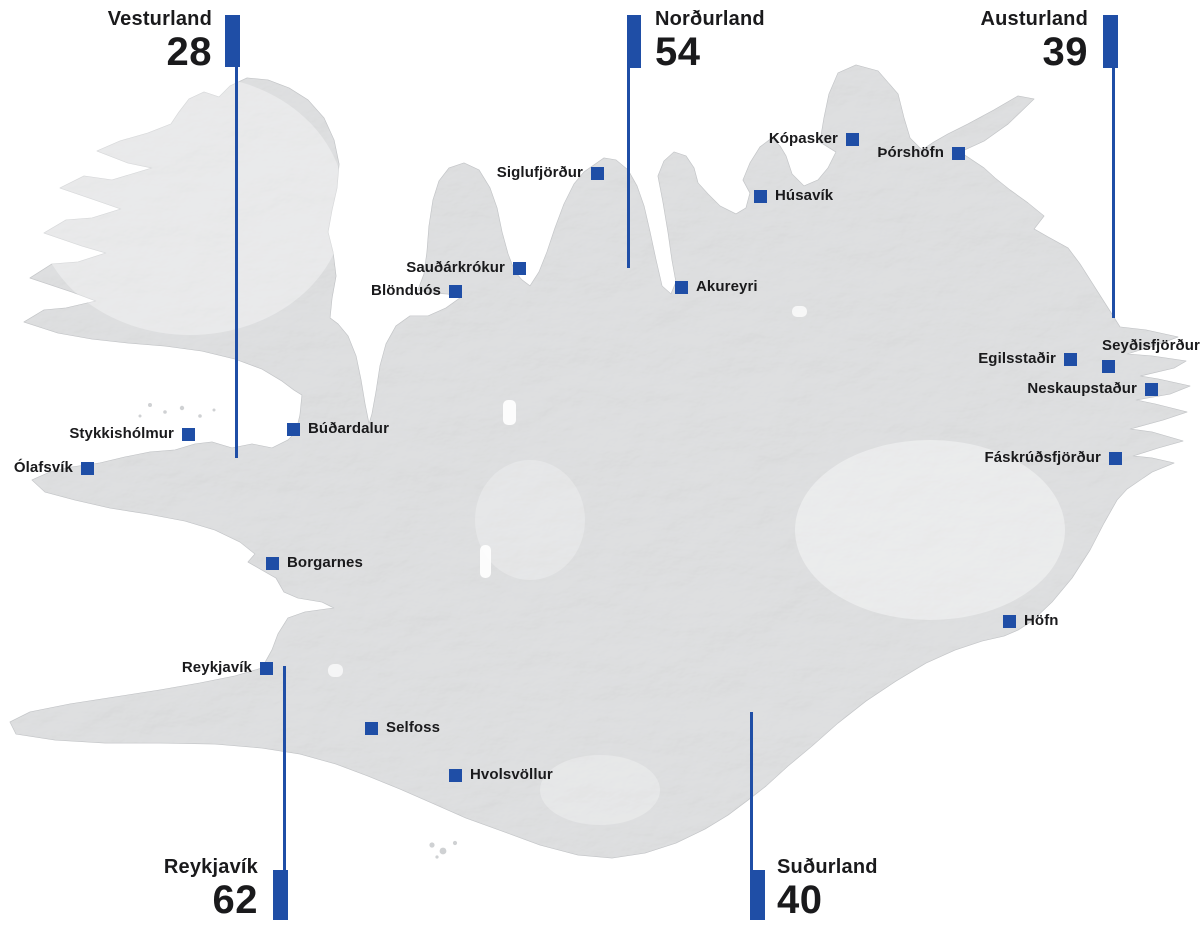 The width and height of the screenshot is (1200, 934). Describe the element at coordinates (1009, 621) in the screenshot. I see `city-marker-hofn` at that location.